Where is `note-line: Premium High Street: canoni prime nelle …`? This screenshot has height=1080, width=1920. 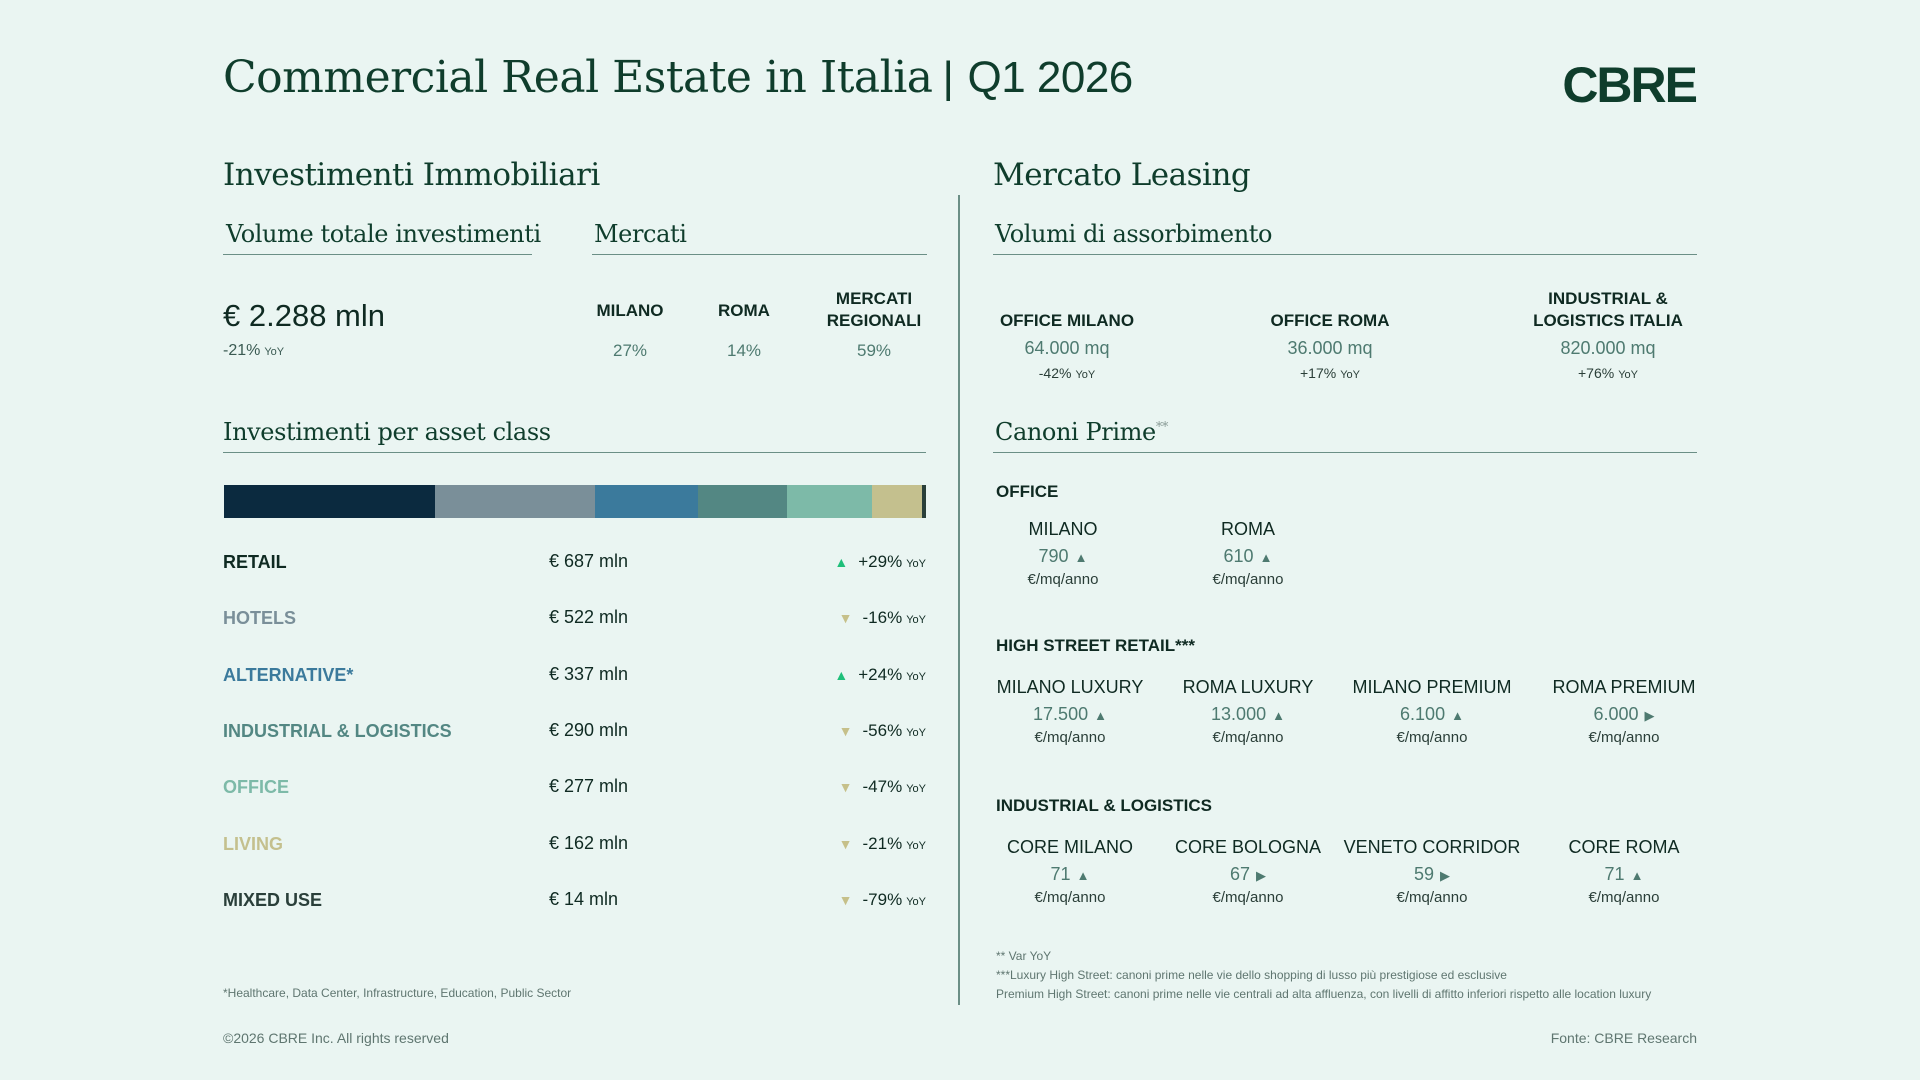
note-line: Premium High Street: canoni prime nelle … is located at coordinates (1324, 994).